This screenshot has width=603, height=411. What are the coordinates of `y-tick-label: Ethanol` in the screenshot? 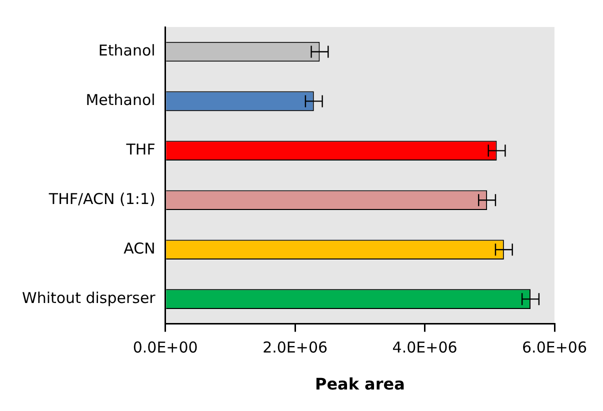 It's located at (127, 51).